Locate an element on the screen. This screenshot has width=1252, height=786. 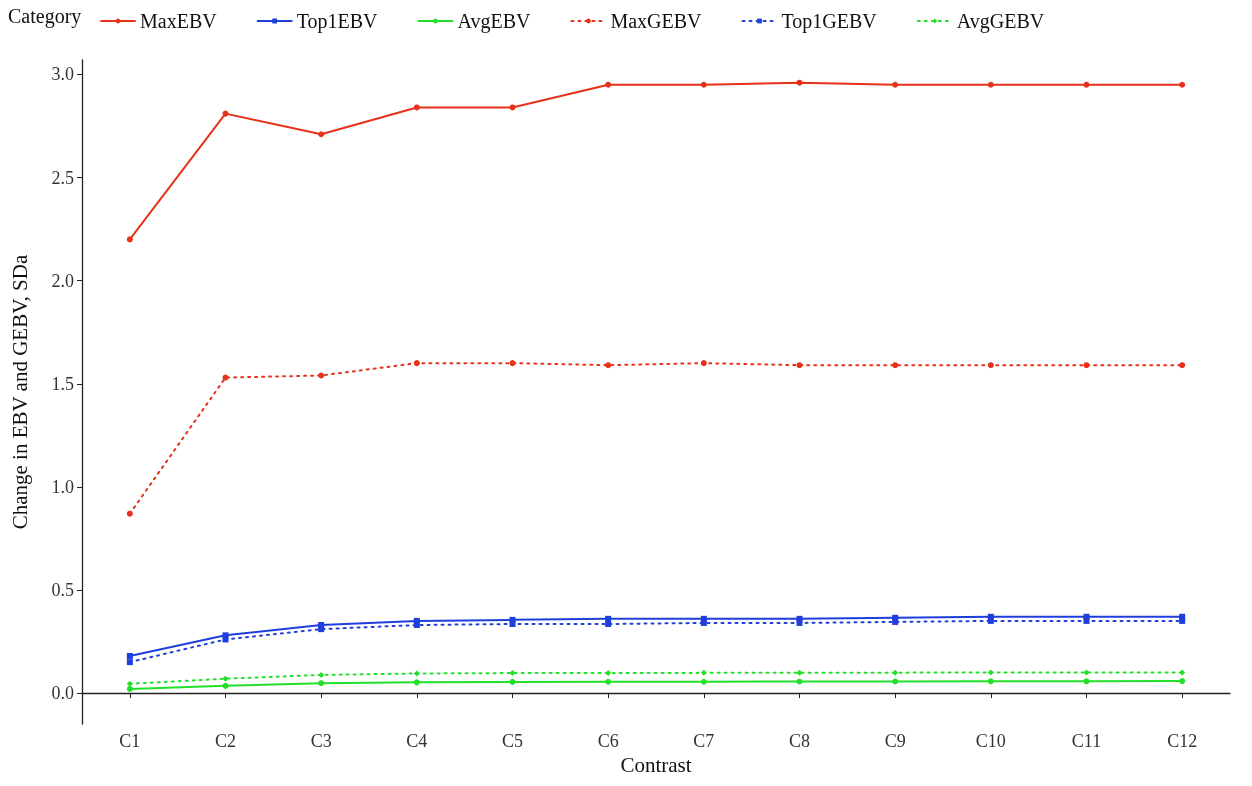
x-tick-label: C1 is located at coordinates (130, 741).